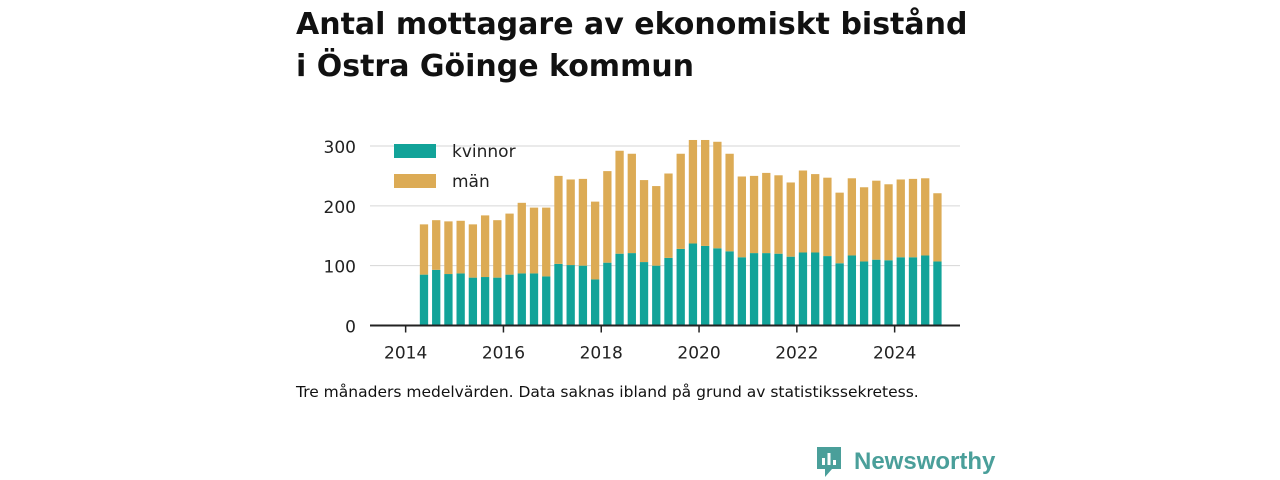  Describe the element at coordinates (495, 66) in the screenshot. I see `chart-title-line-2: i Östra Göinge kommun` at that location.